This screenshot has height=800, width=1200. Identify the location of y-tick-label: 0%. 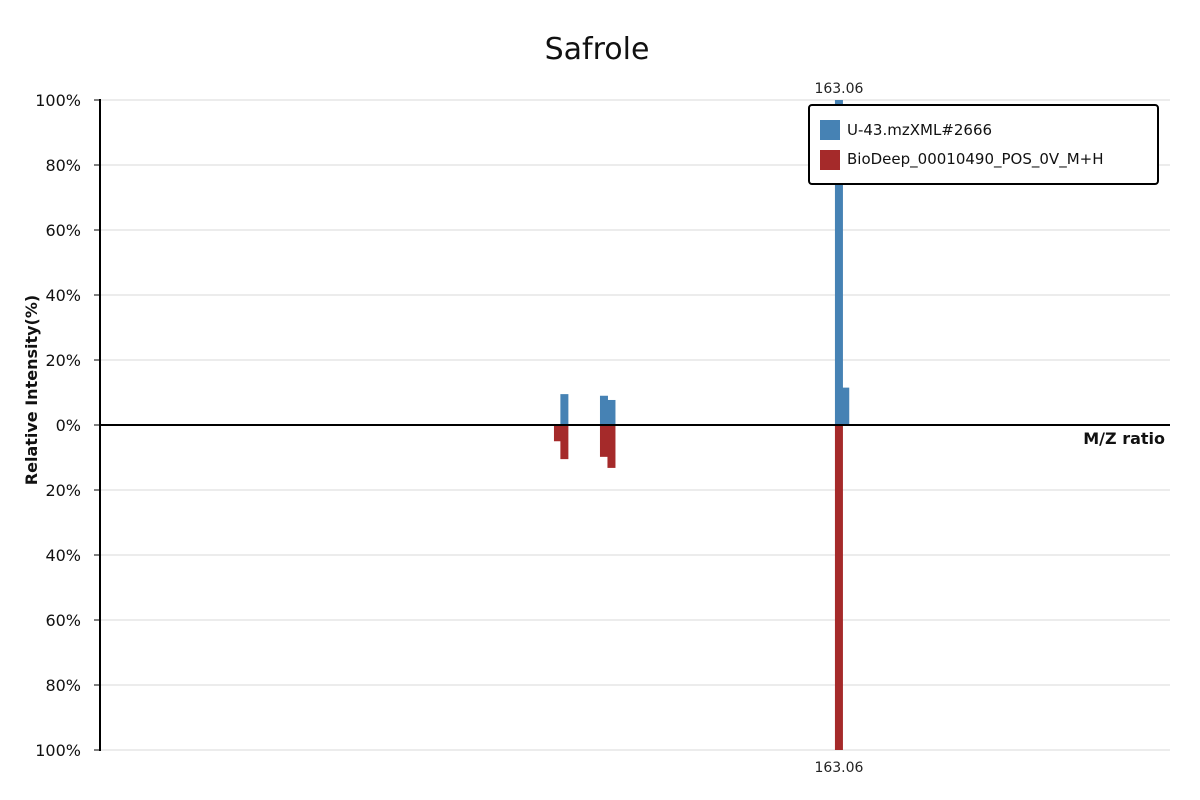
(68, 425).